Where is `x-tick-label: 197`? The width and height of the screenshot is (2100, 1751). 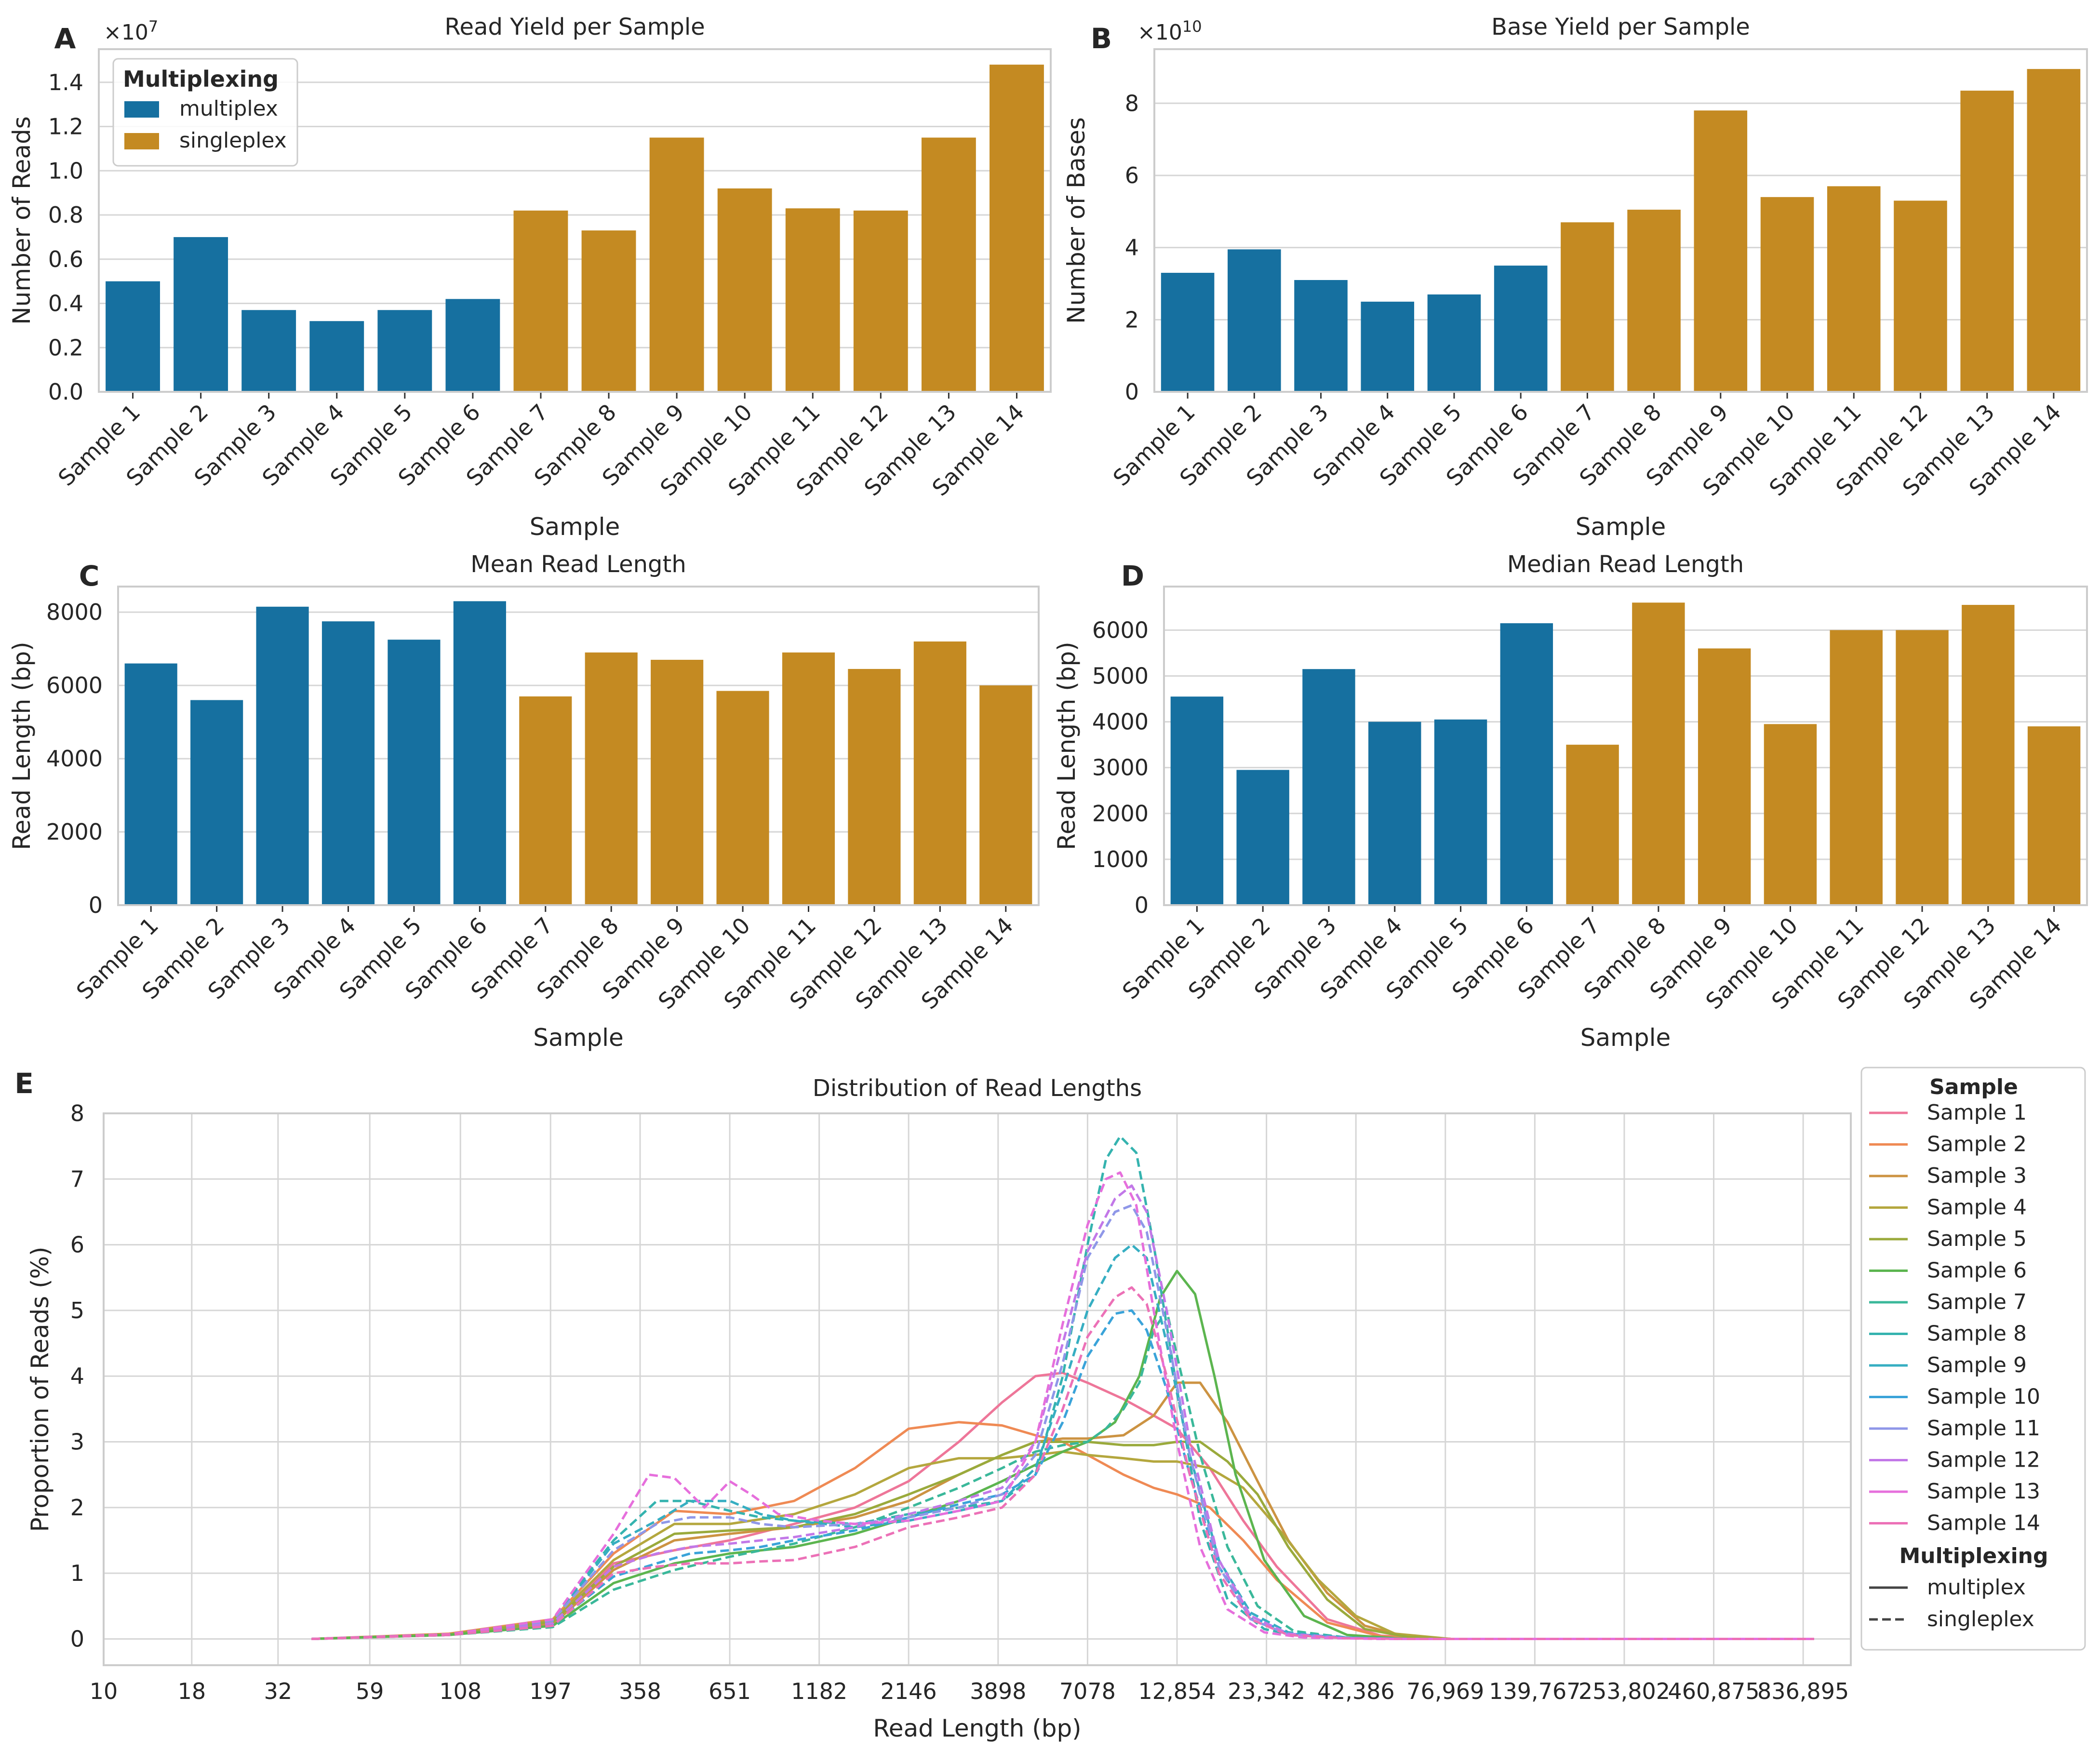
x-tick-label: 197 is located at coordinates (550, 1691).